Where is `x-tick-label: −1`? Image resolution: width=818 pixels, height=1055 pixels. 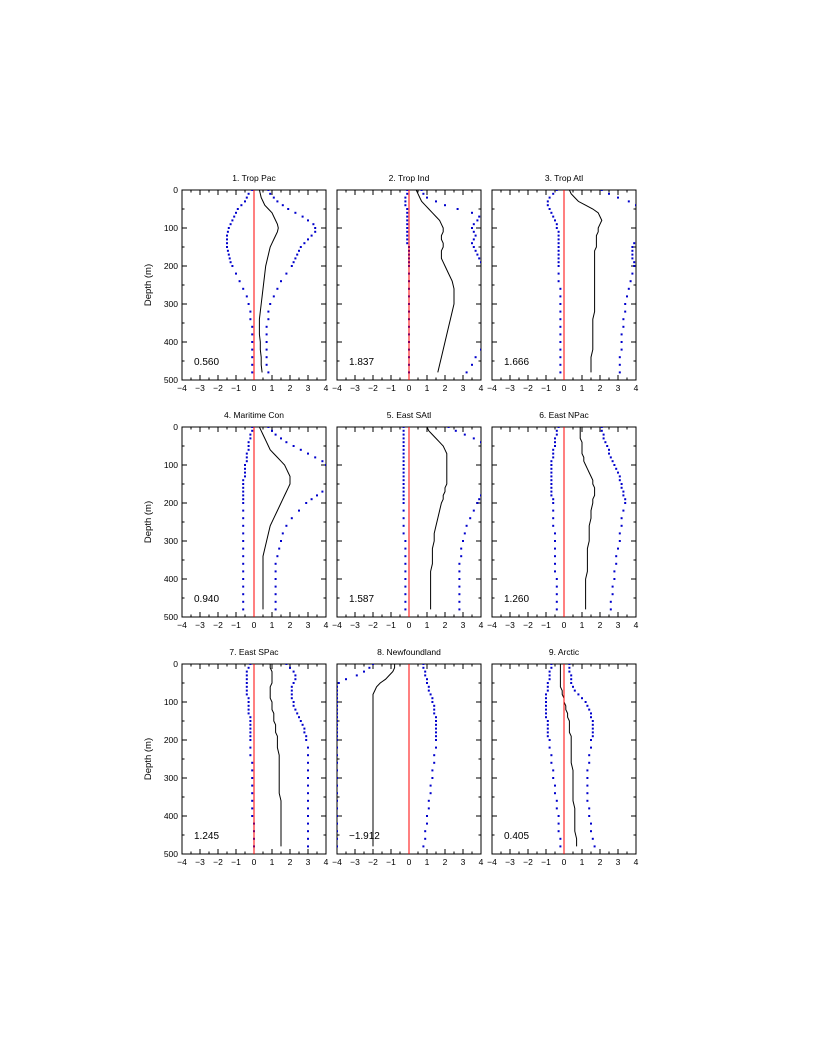
x-tick-label: −1 is located at coordinates (391, 388).